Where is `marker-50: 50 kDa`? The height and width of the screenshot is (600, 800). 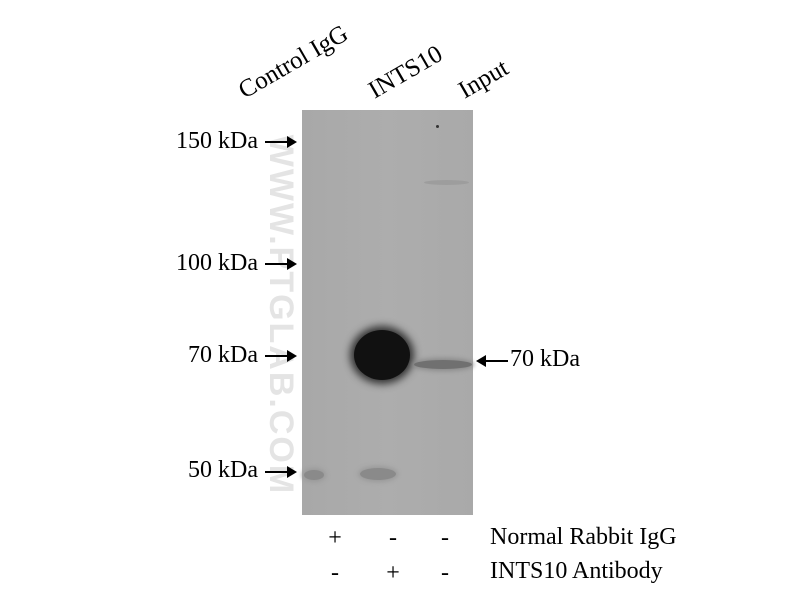
marker-50: 50 kDa is located at coordinates (223, 470).